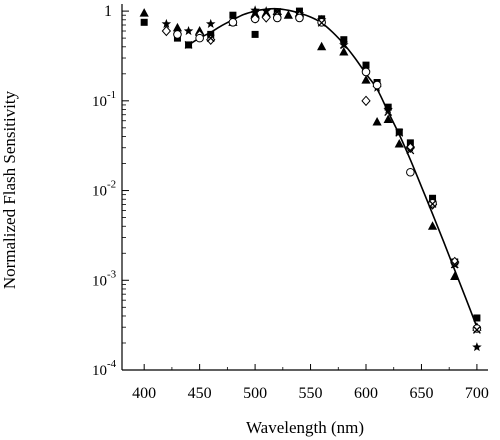  What do you see at coordinates (305, 427) in the screenshot?
I see `x-axis-label: Wavelength (nm)` at bounding box center [305, 427].